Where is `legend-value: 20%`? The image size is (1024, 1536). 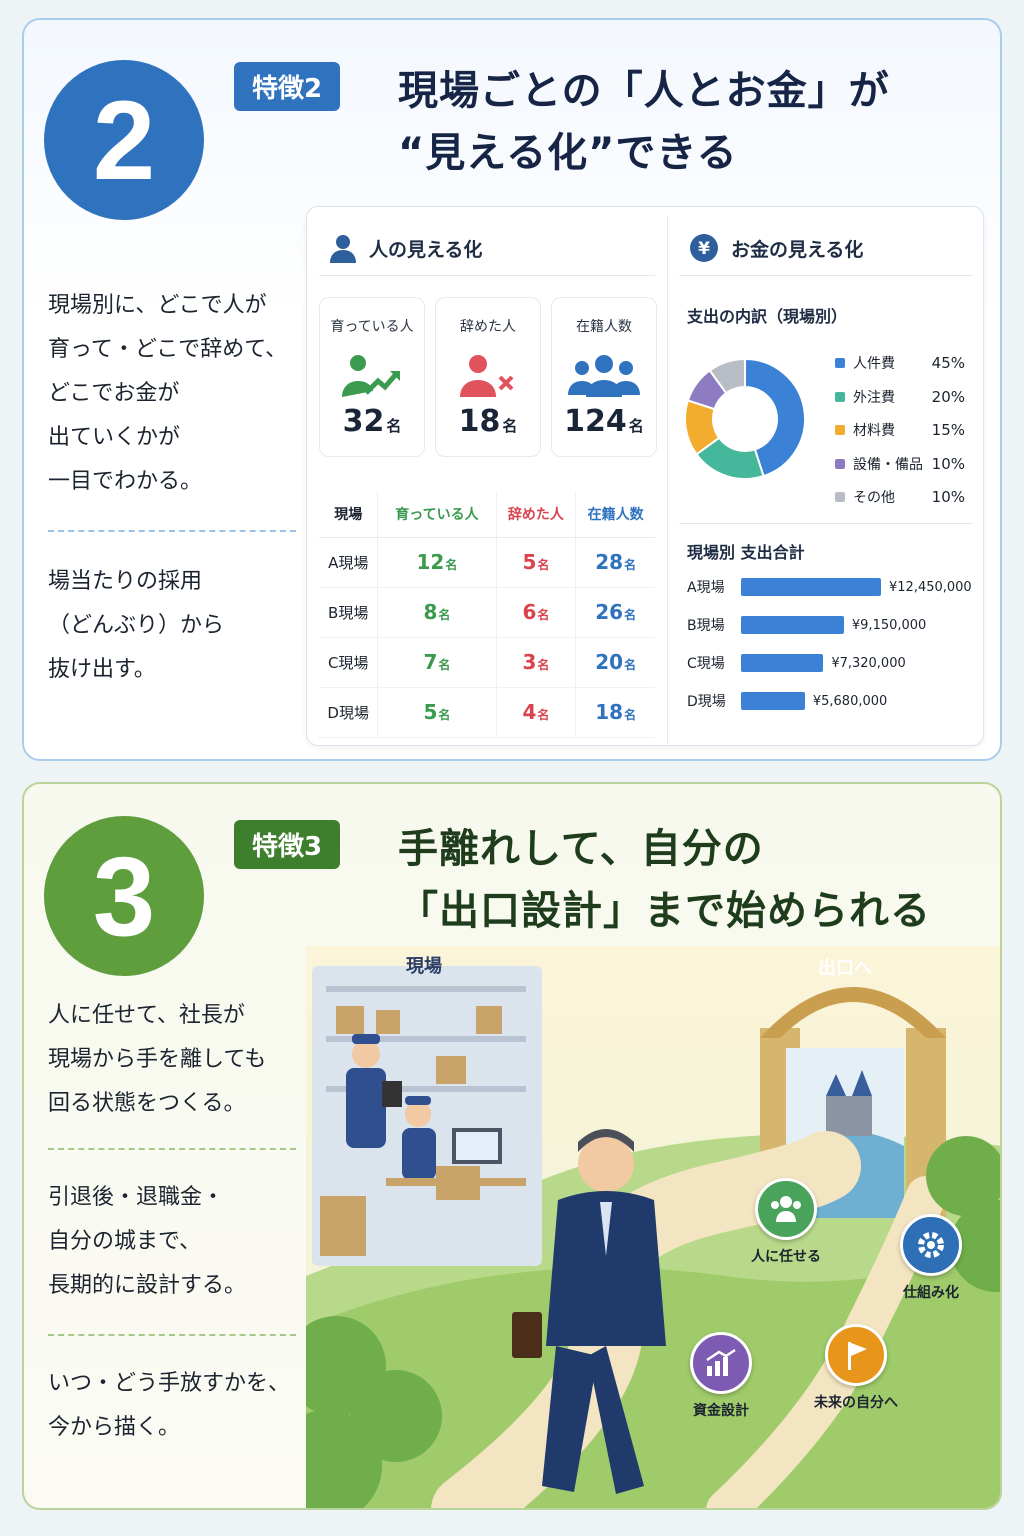
legend-value: 20% is located at coordinates (948, 396).